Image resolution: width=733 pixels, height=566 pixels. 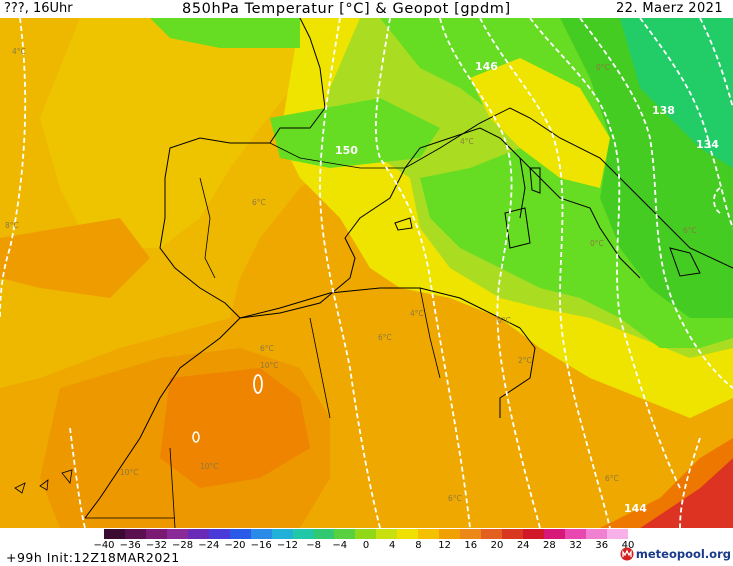 What do you see at coordinates (313, 545) in the screenshot?
I see `colorbar-tick-label: −8` at bounding box center [313, 545].